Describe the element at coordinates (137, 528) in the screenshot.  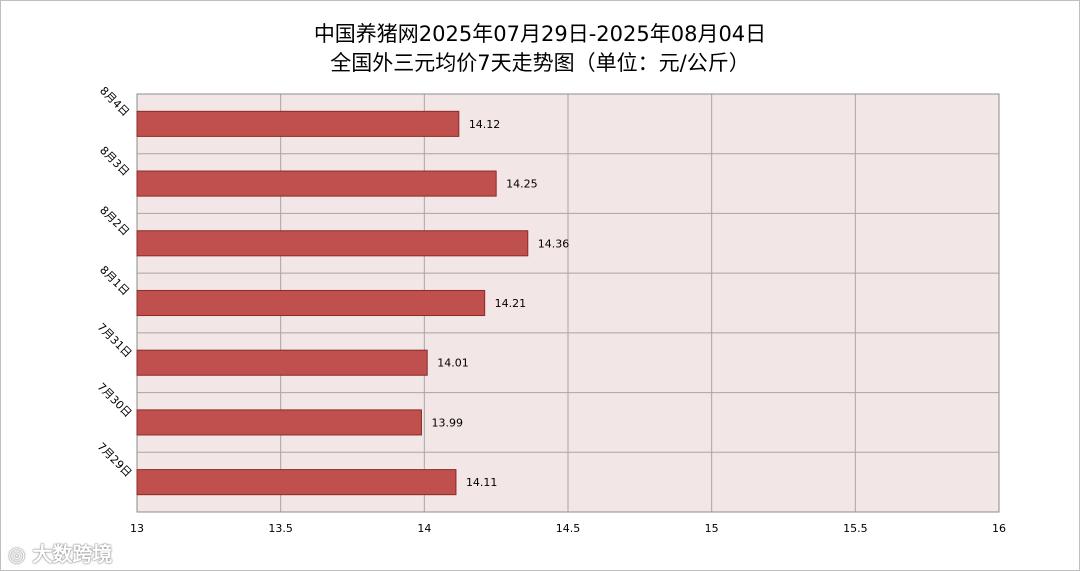
I see `x-tick-label: 13` at that location.